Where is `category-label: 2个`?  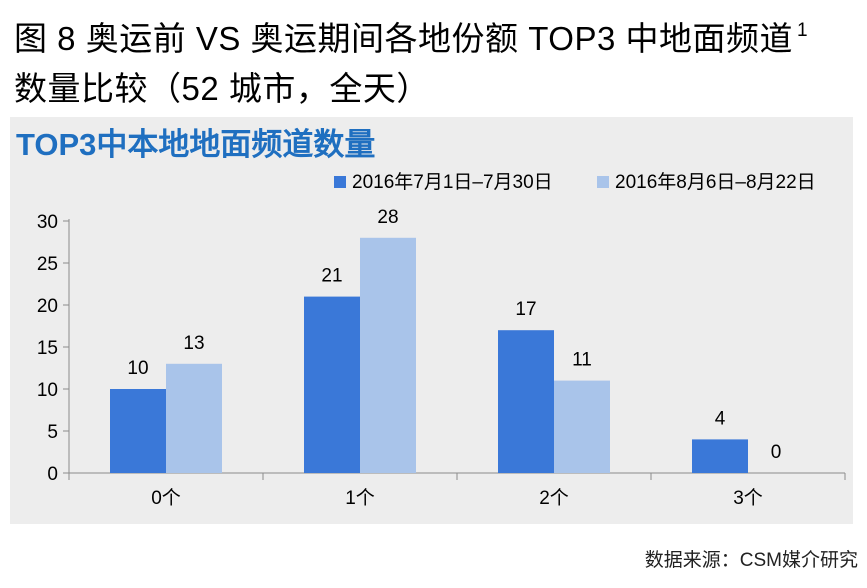
category-label: 2个 is located at coordinates (554, 498).